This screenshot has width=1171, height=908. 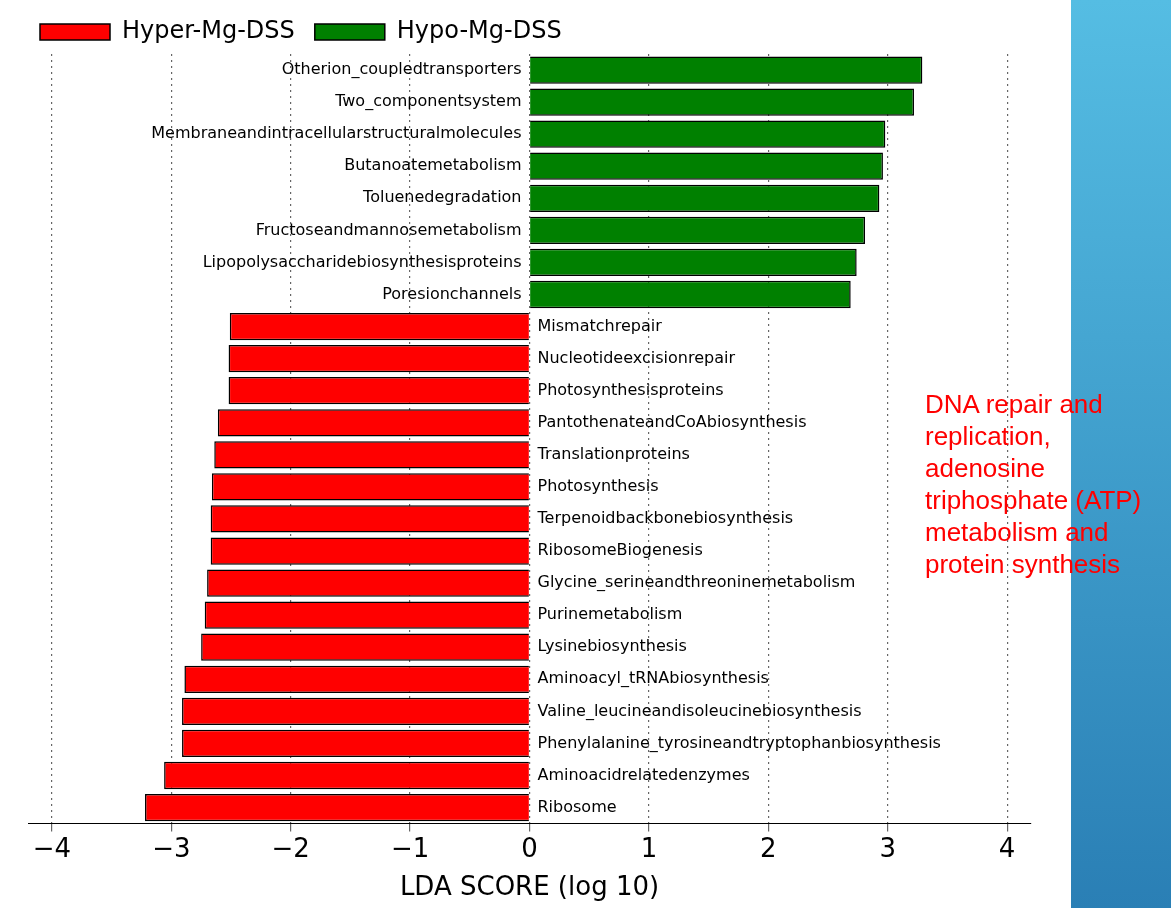 What do you see at coordinates (696, 582) in the screenshot?
I see `y-tick-label: Glycine_serineandthreoninemetabolism` at bounding box center [696, 582].